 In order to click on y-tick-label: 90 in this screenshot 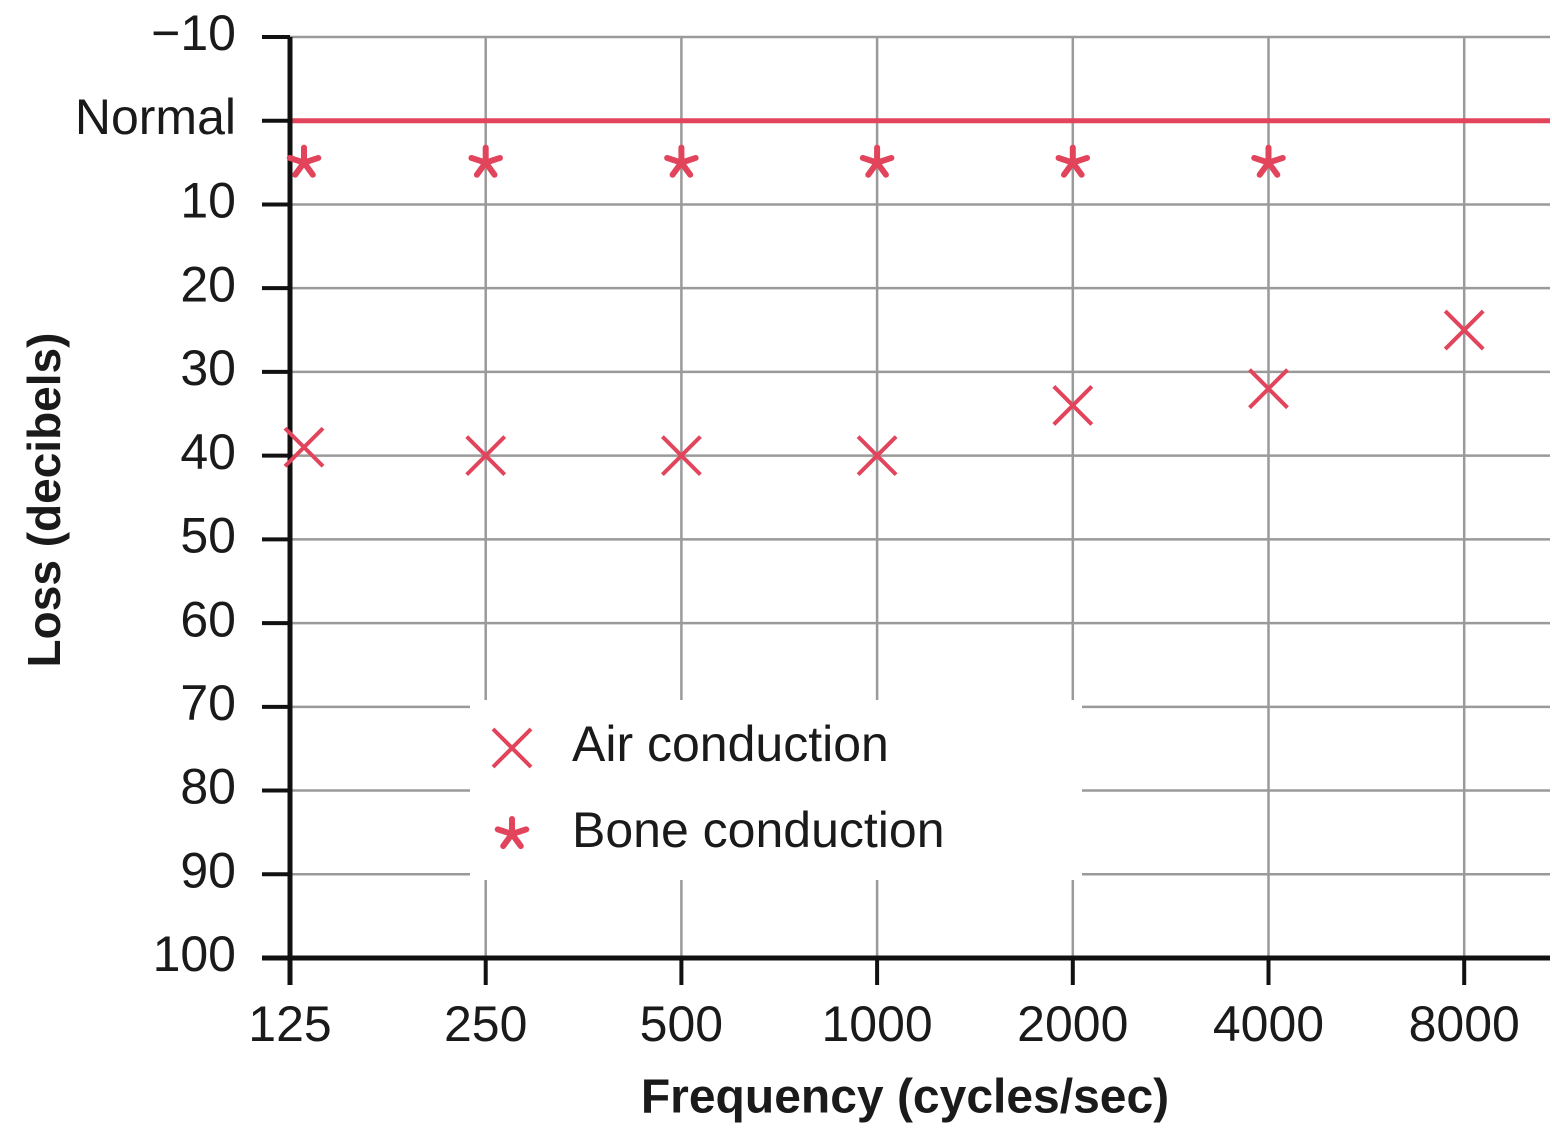, I will do `click(208, 870)`.